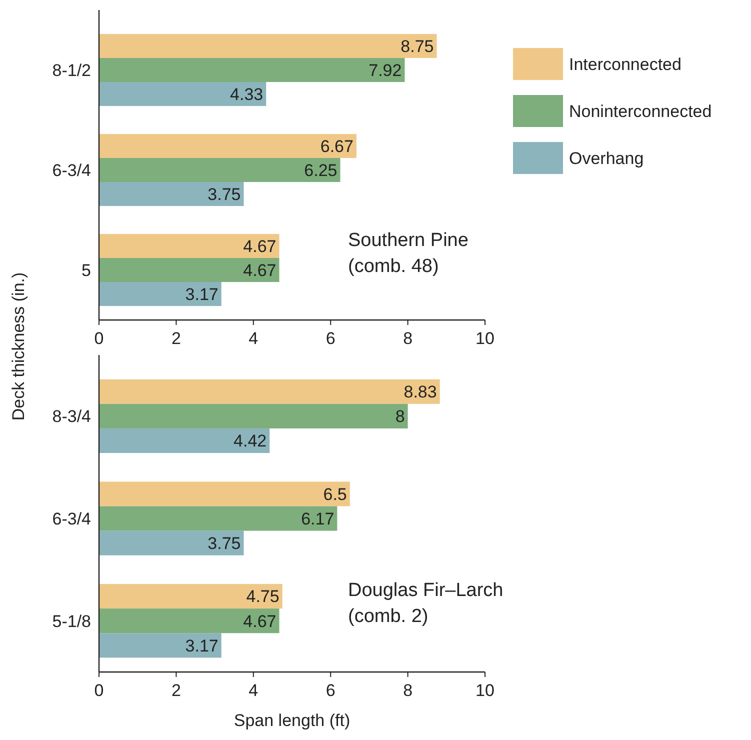 The width and height of the screenshot is (751, 740). What do you see at coordinates (625, 64) in the screenshot?
I see `legend-label: Interconnected` at bounding box center [625, 64].